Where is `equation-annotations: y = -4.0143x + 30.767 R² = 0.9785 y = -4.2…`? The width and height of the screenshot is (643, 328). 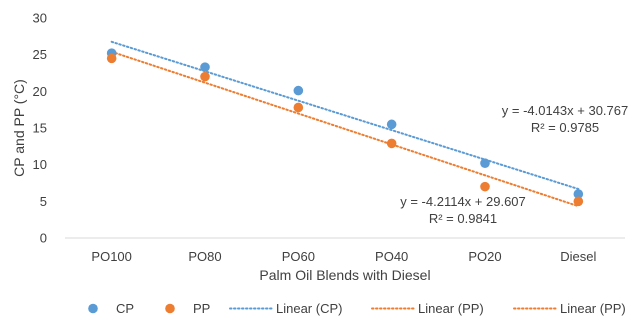 equation-annotations: y = -4.0143x + 30.767 R² = 0.9785 y = -4.2… is located at coordinates (514, 164).